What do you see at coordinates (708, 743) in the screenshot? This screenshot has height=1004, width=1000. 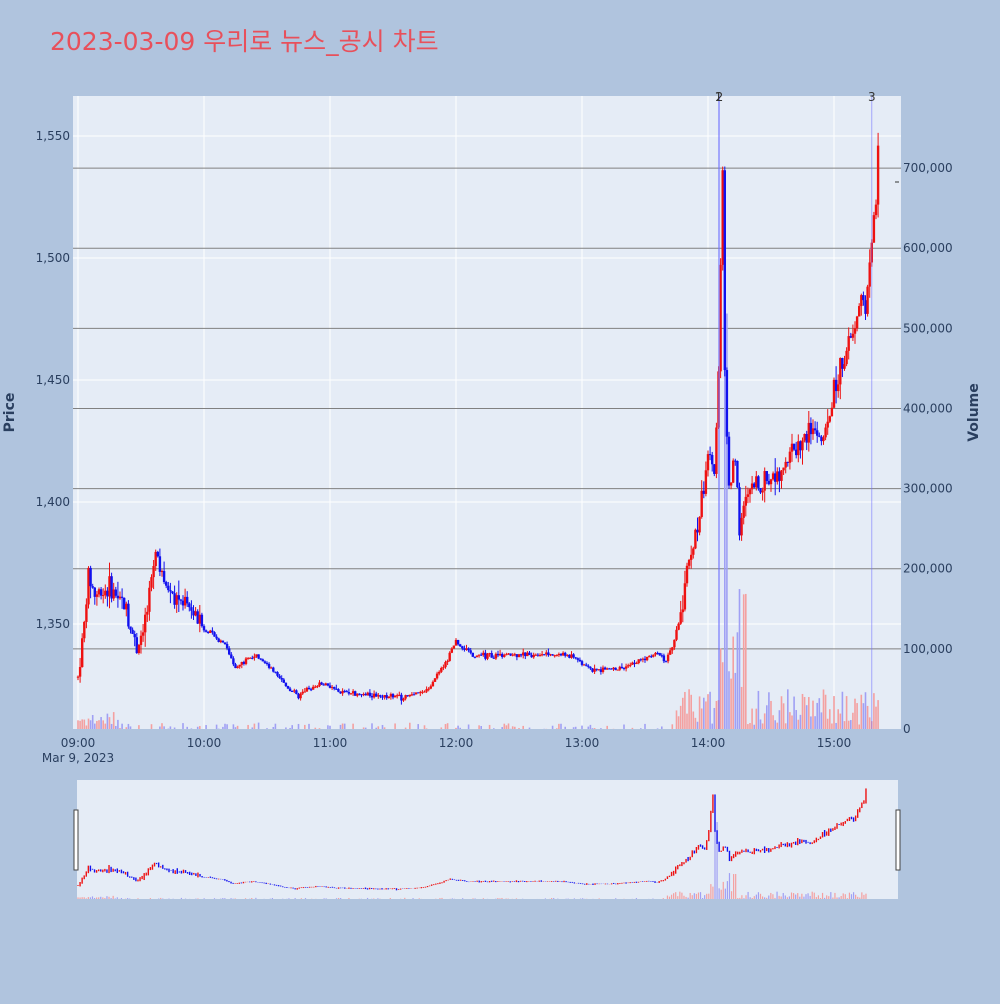 I see `time-tick-label: 14:00` at bounding box center [708, 743].